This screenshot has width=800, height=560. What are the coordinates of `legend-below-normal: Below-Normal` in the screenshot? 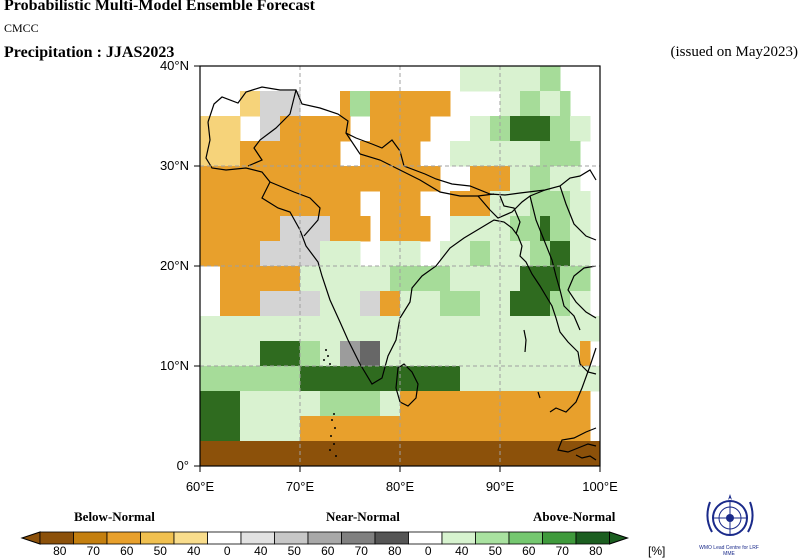 It's located at (114, 516).